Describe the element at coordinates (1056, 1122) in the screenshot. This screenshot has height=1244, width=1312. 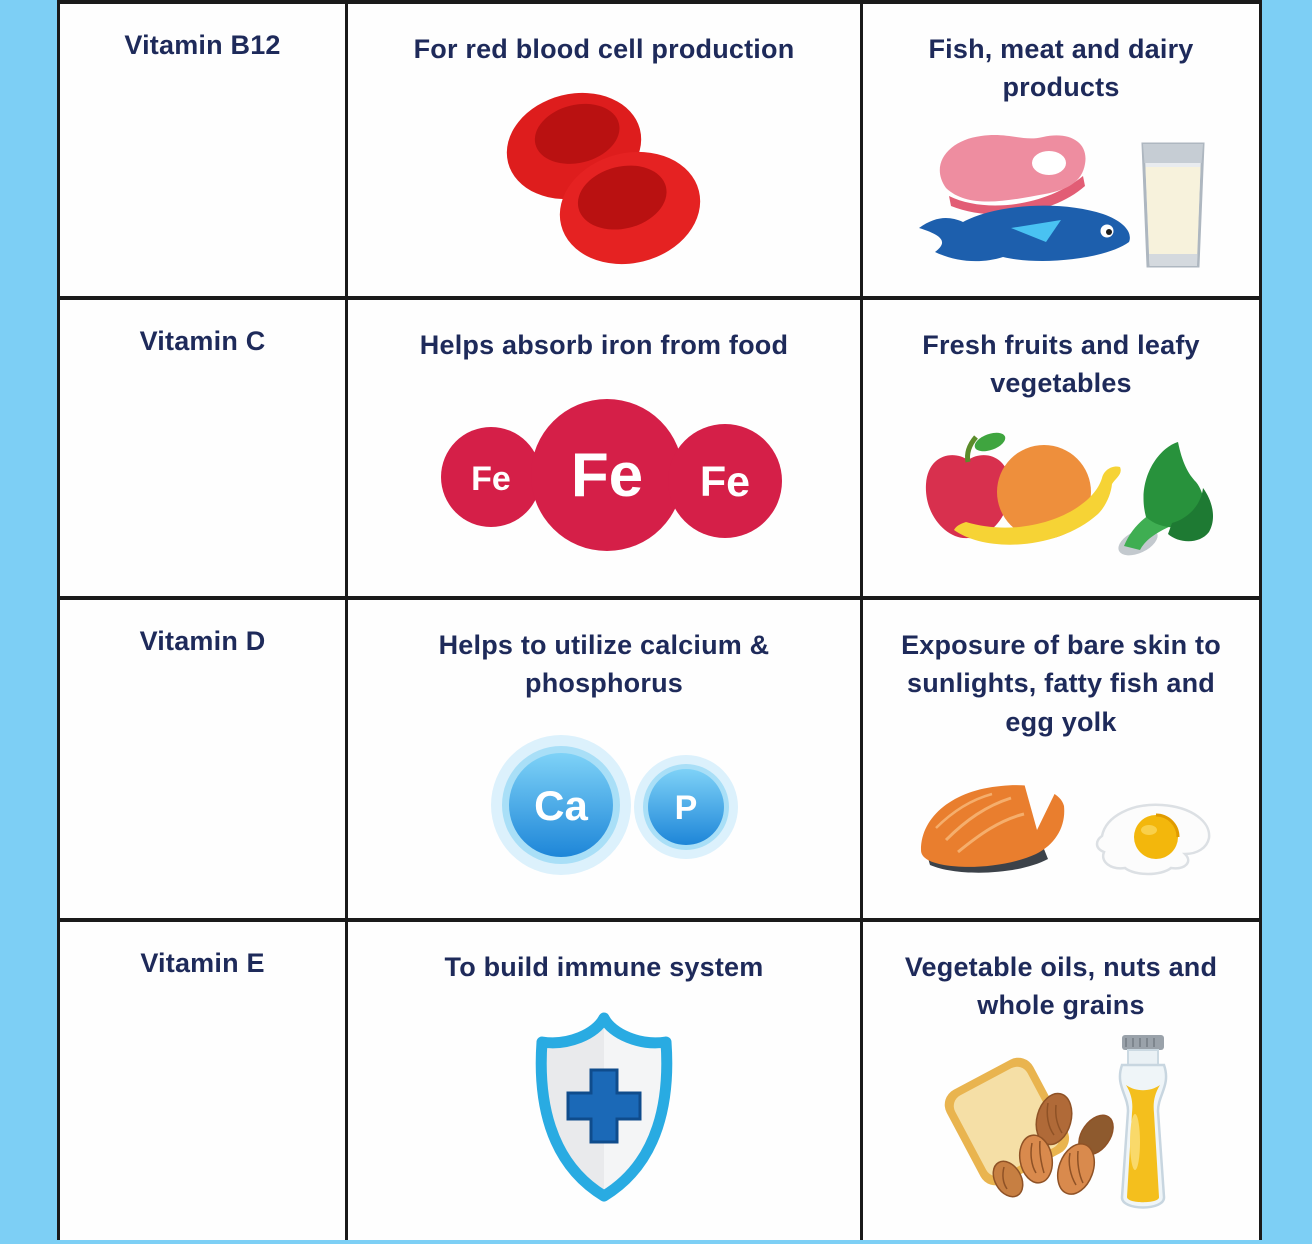
I see `bread-nuts-oil-icon` at that location.